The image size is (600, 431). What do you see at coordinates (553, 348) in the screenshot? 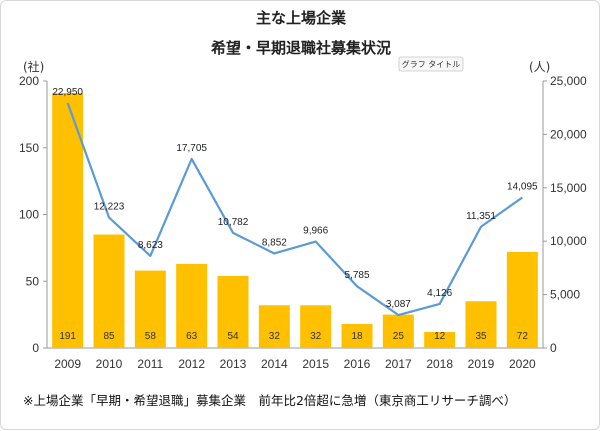
I see `right-axis-tick-label: 0` at bounding box center [553, 348].